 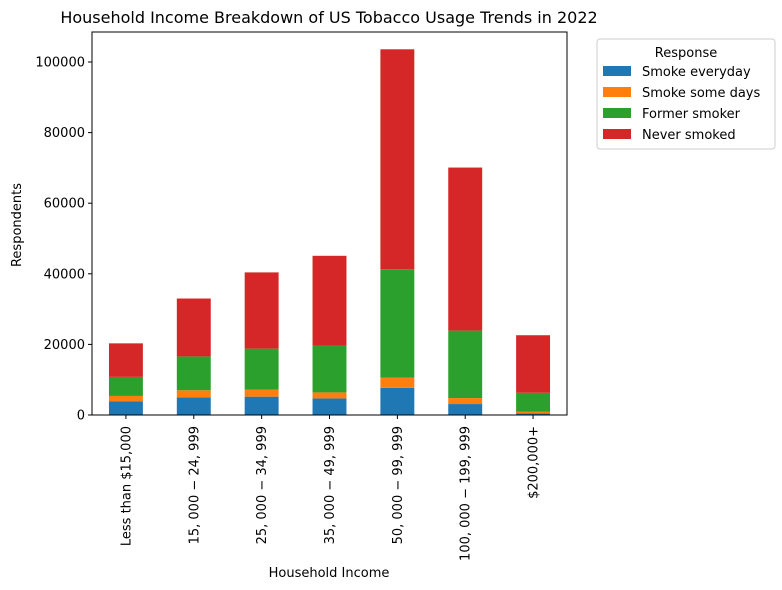 I want to click on y-tick-label: 40000, so click(x=64, y=274).